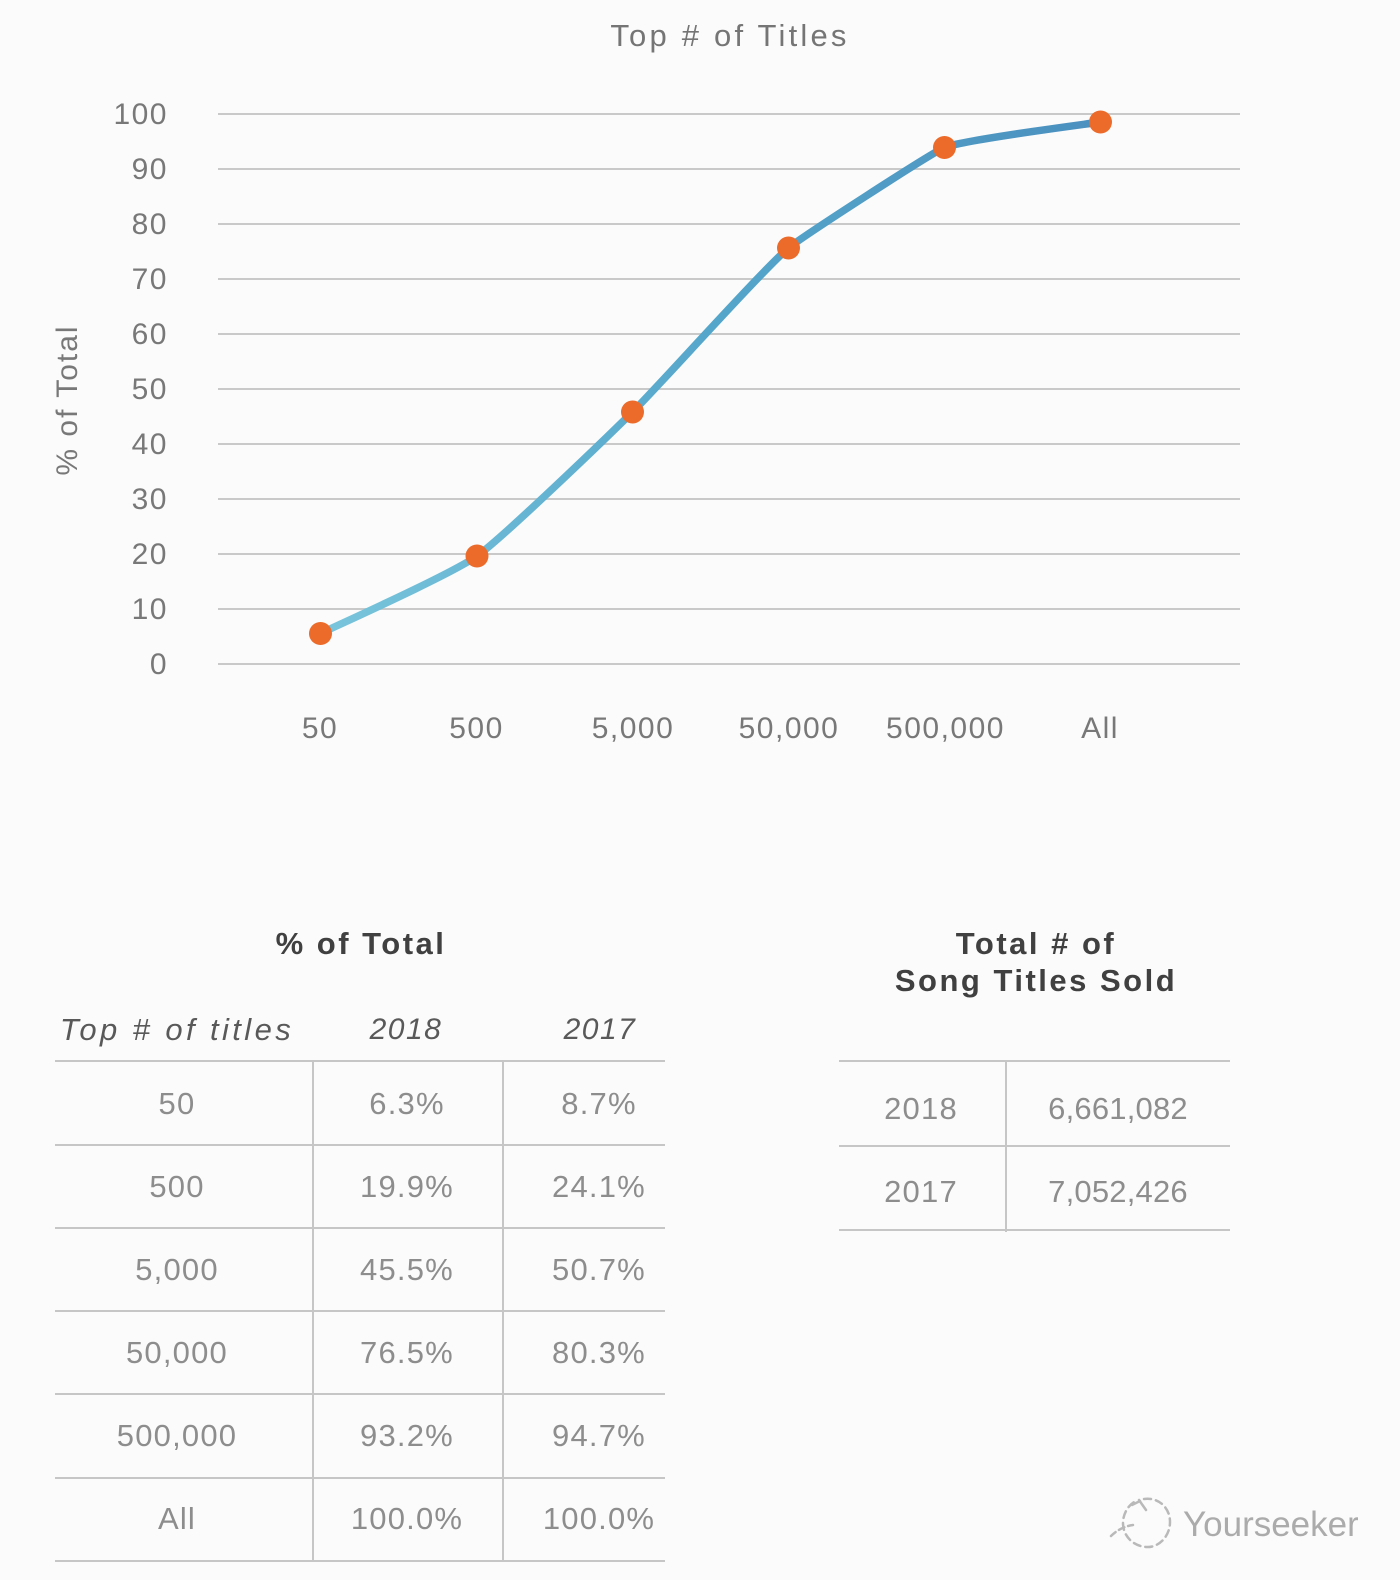 The width and height of the screenshot is (1400, 1580). What do you see at coordinates (140, 114) in the screenshot?
I see `svg-text: 100` at bounding box center [140, 114].